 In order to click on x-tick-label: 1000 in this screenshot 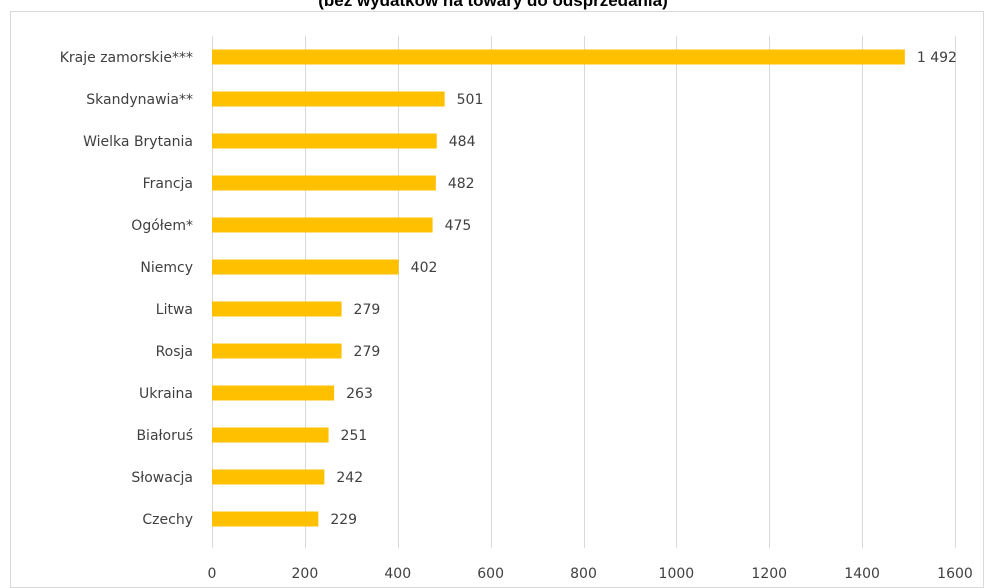, I will do `click(677, 574)`.